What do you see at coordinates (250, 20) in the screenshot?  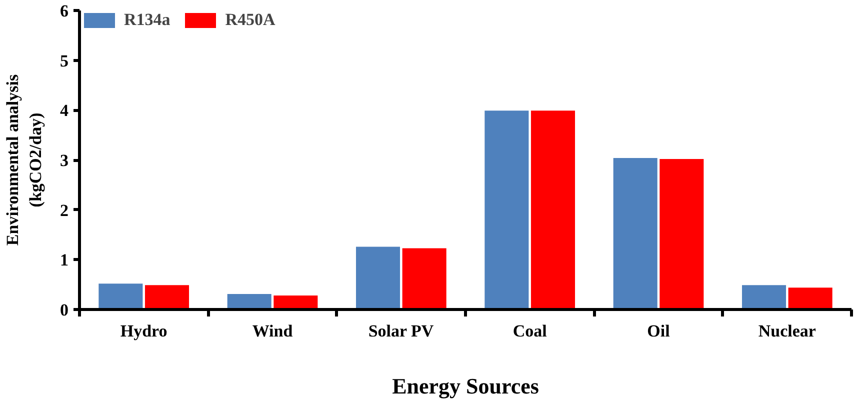 I see `legend-label: R450A` at bounding box center [250, 20].